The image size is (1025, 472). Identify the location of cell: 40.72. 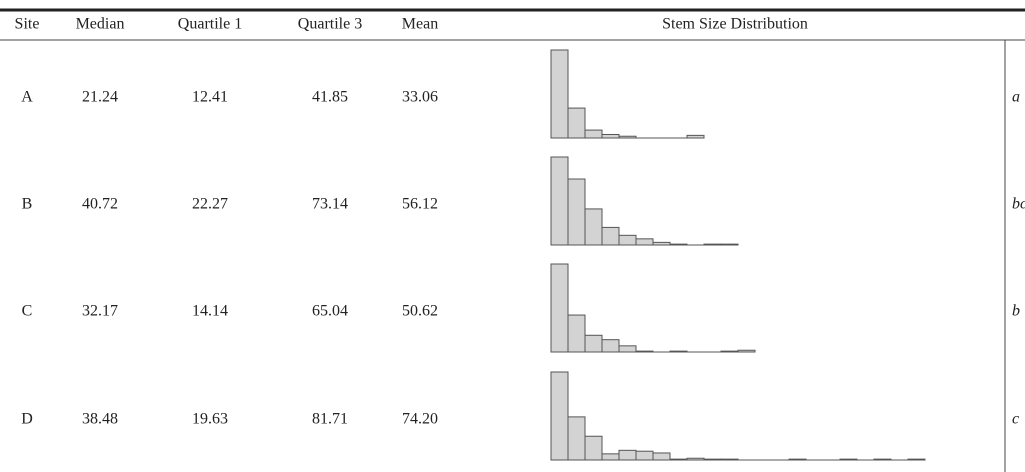
(100, 204).